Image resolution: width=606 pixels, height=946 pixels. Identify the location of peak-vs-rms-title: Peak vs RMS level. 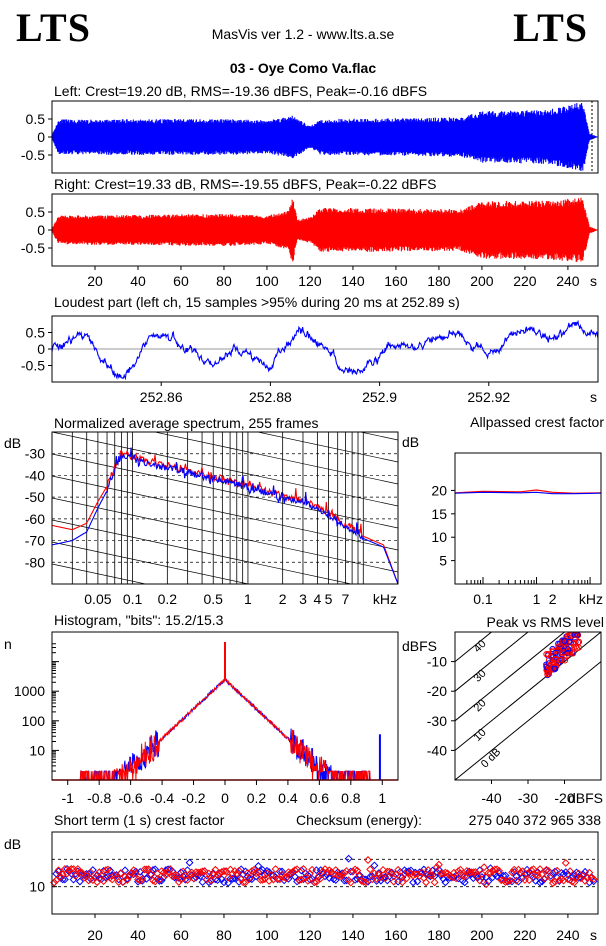
(545, 622).